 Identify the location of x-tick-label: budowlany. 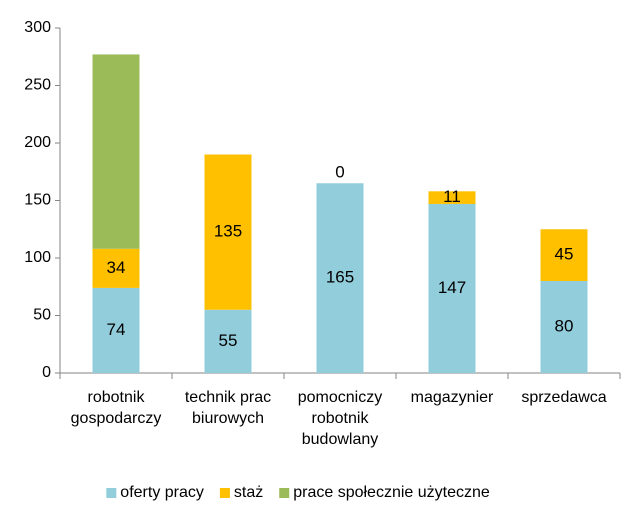
(340, 439).